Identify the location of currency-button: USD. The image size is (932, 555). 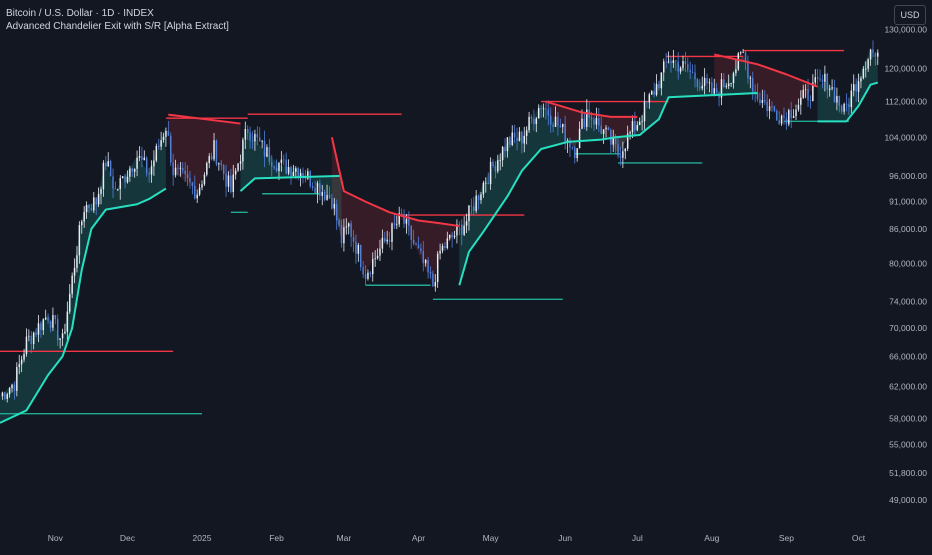
(910, 15).